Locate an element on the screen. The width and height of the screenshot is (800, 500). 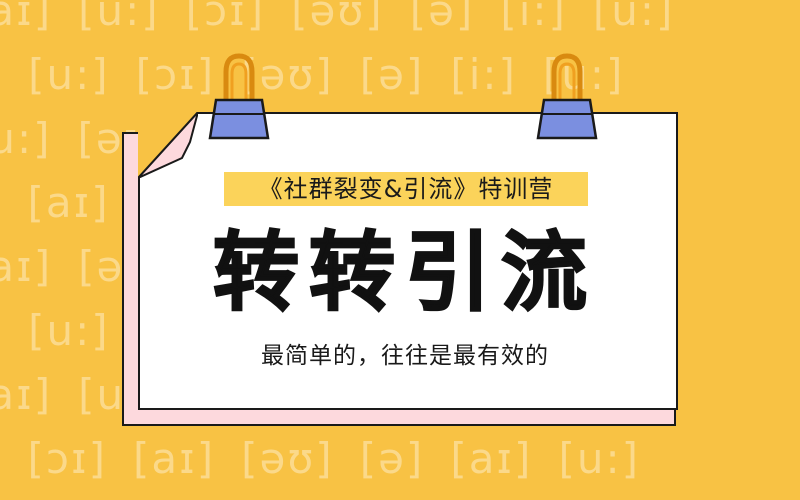
pattern-row: [aɪ][u:][ɔɪ][əʊ][ə][i:][u:] is located at coordinates (325, 74).